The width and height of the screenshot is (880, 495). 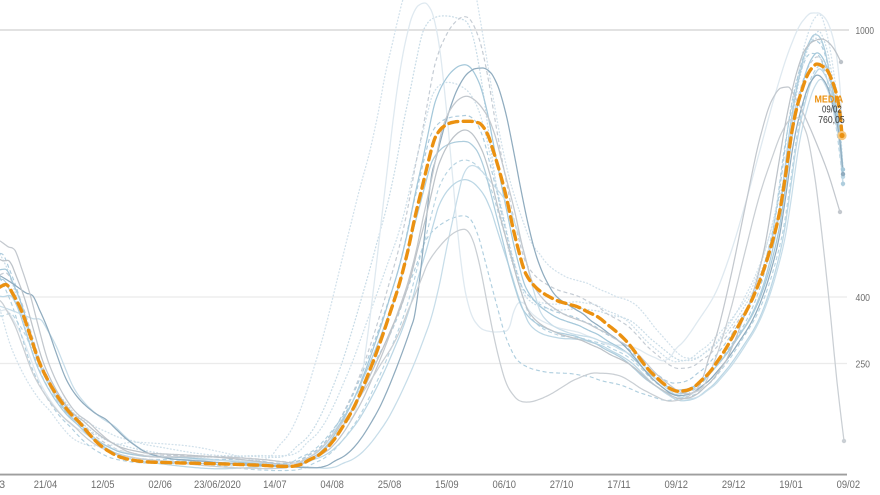 What do you see at coordinates (447, 485) in the screenshot?
I see `svg-text: 15/09` at bounding box center [447, 485].